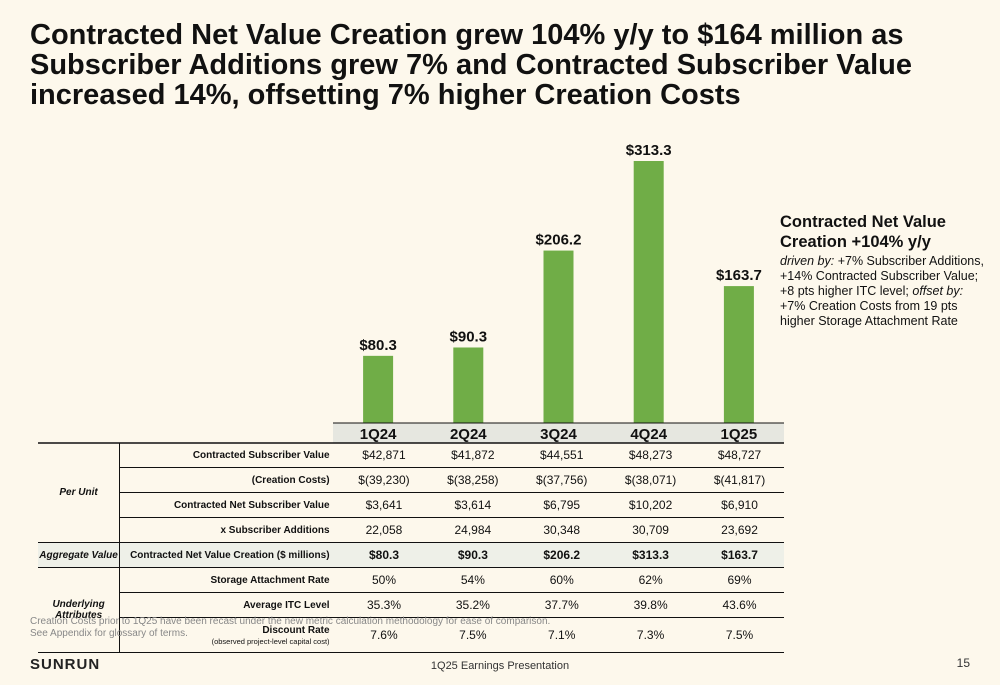 Image resolution: width=1000 pixels, height=685 pixels. What do you see at coordinates (738, 354) in the screenshot?
I see `bar-1Q25` at bounding box center [738, 354].